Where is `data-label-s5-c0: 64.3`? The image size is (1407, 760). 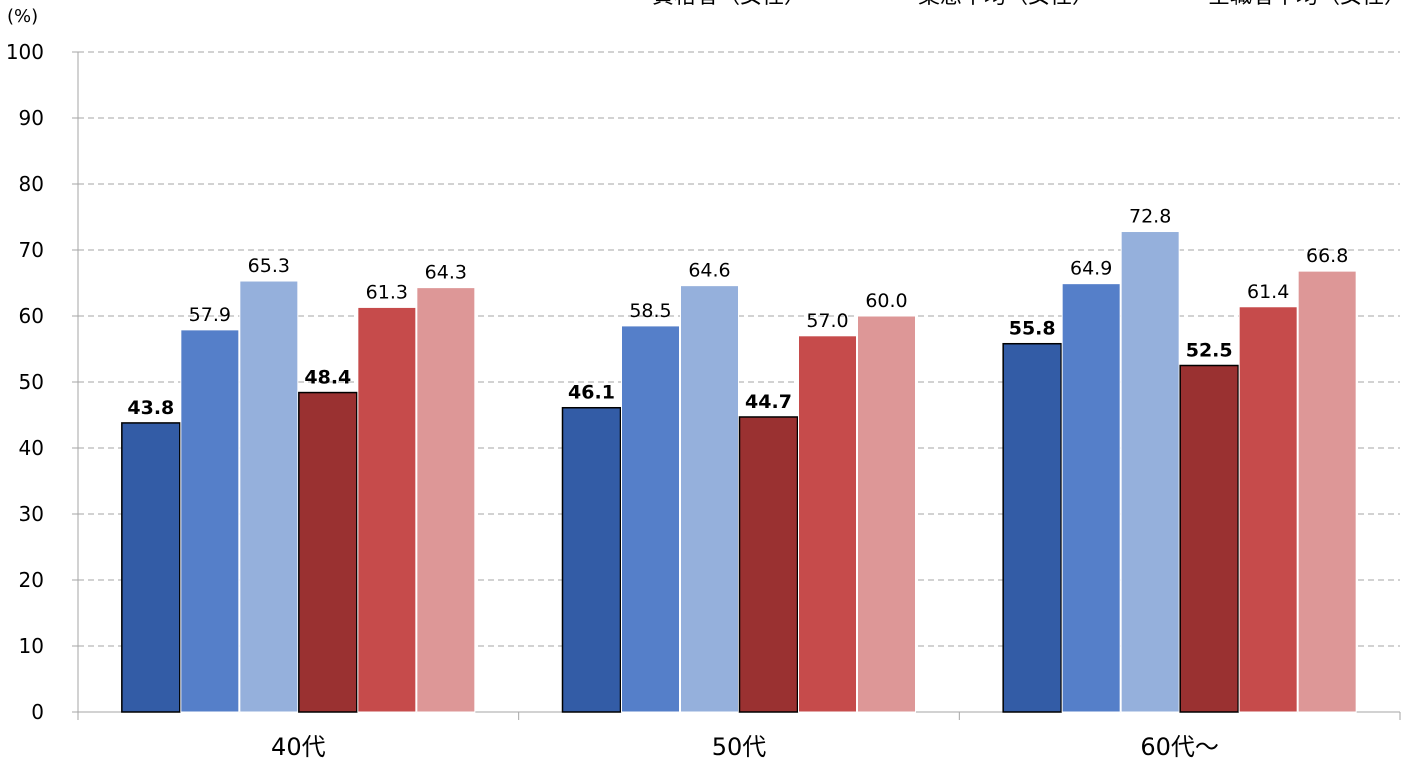
data-label-s5-c0: 64.3 is located at coordinates (446, 273).